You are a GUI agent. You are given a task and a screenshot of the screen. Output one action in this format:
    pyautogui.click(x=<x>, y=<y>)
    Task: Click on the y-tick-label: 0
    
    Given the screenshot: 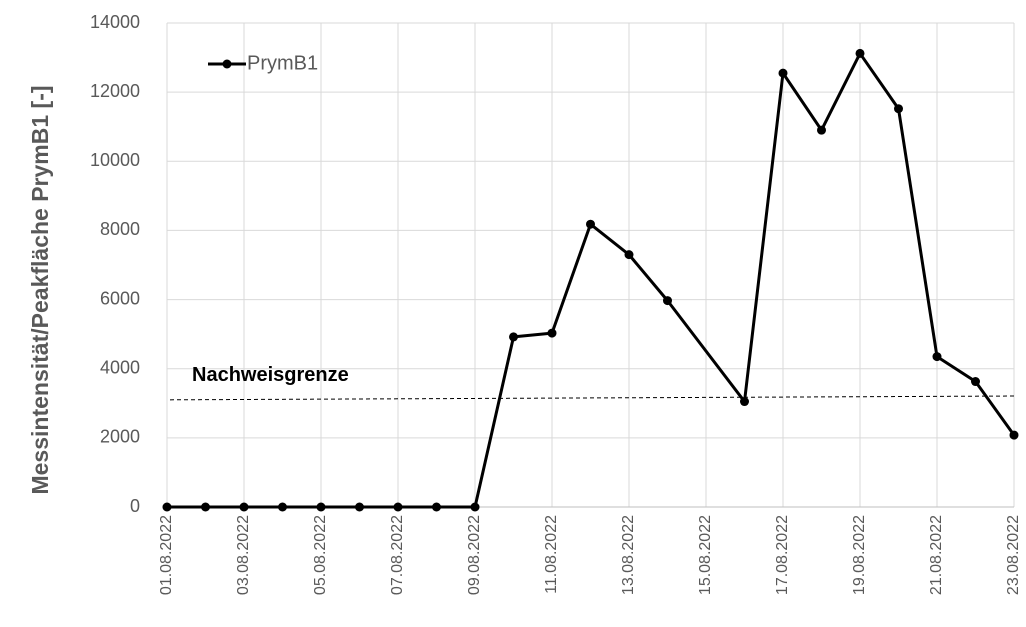 What is the action you would take?
    pyautogui.click(x=135, y=506)
    